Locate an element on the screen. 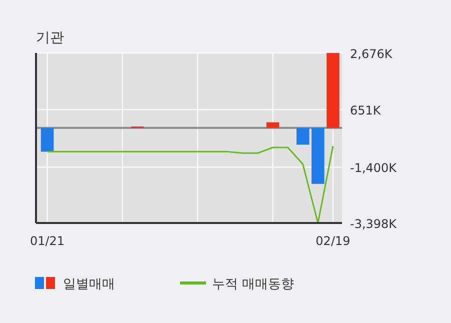  x-tick-label: 02/19 is located at coordinates (333, 241).